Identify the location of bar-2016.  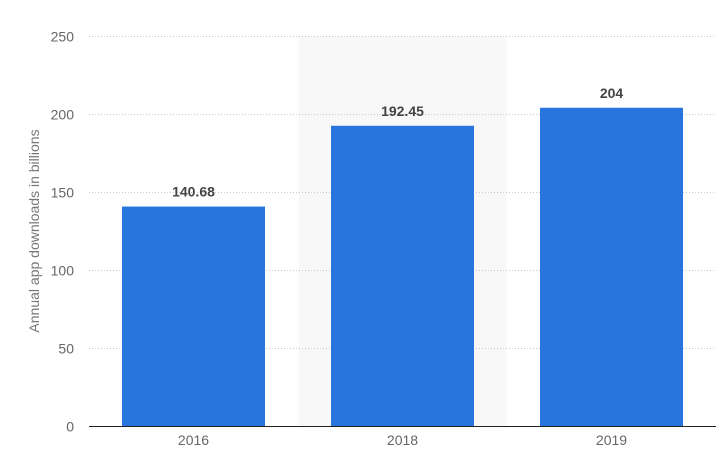
(193, 316).